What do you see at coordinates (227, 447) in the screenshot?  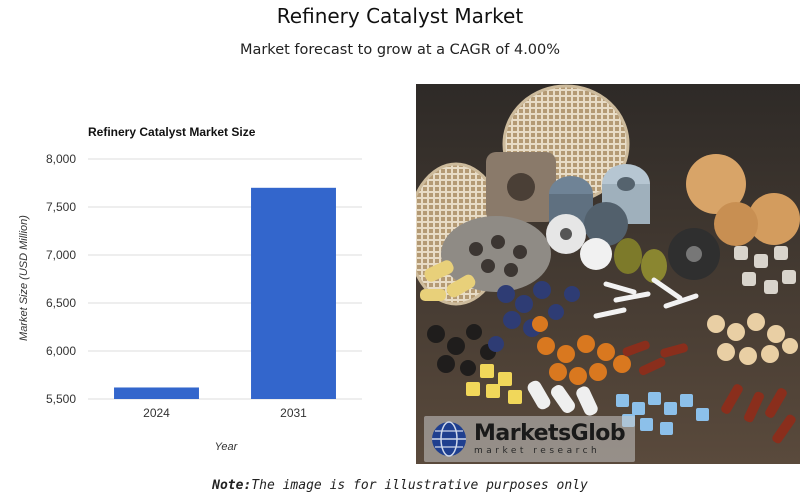 I see `x-axis-label: Year` at bounding box center [227, 447].